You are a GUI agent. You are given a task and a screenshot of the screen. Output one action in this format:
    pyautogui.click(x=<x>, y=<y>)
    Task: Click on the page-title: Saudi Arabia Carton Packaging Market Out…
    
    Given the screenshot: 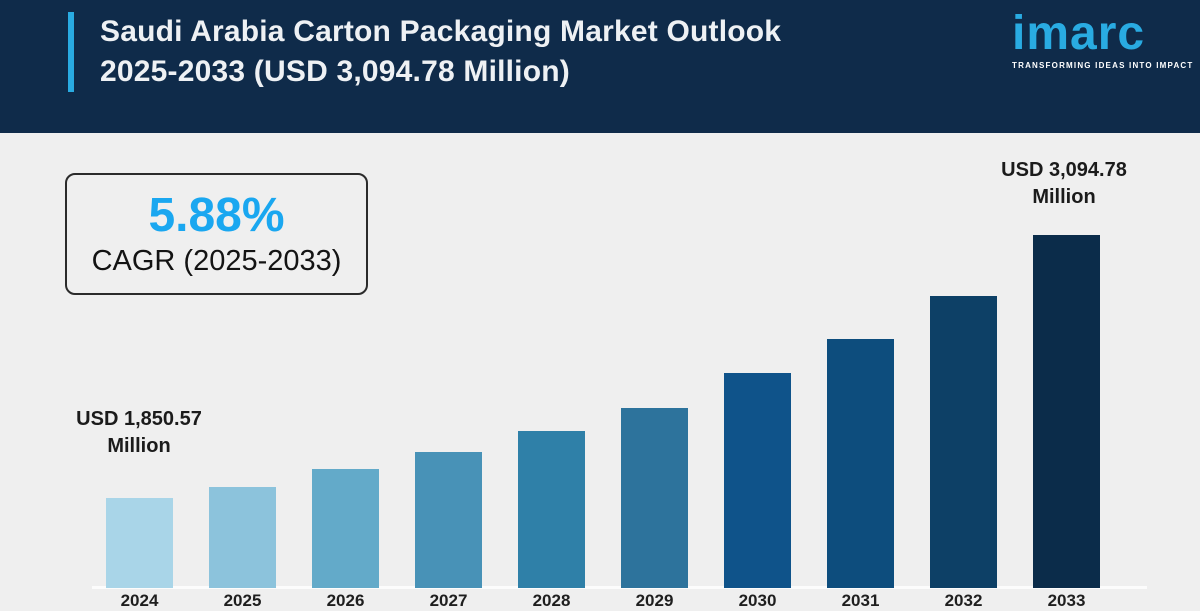 What is the action you would take?
    pyautogui.click(x=440, y=52)
    